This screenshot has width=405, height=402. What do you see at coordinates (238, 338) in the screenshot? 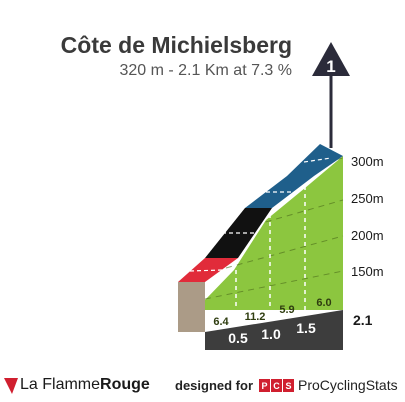
I see `km-label-0.5: 0.5` at bounding box center [238, 338].